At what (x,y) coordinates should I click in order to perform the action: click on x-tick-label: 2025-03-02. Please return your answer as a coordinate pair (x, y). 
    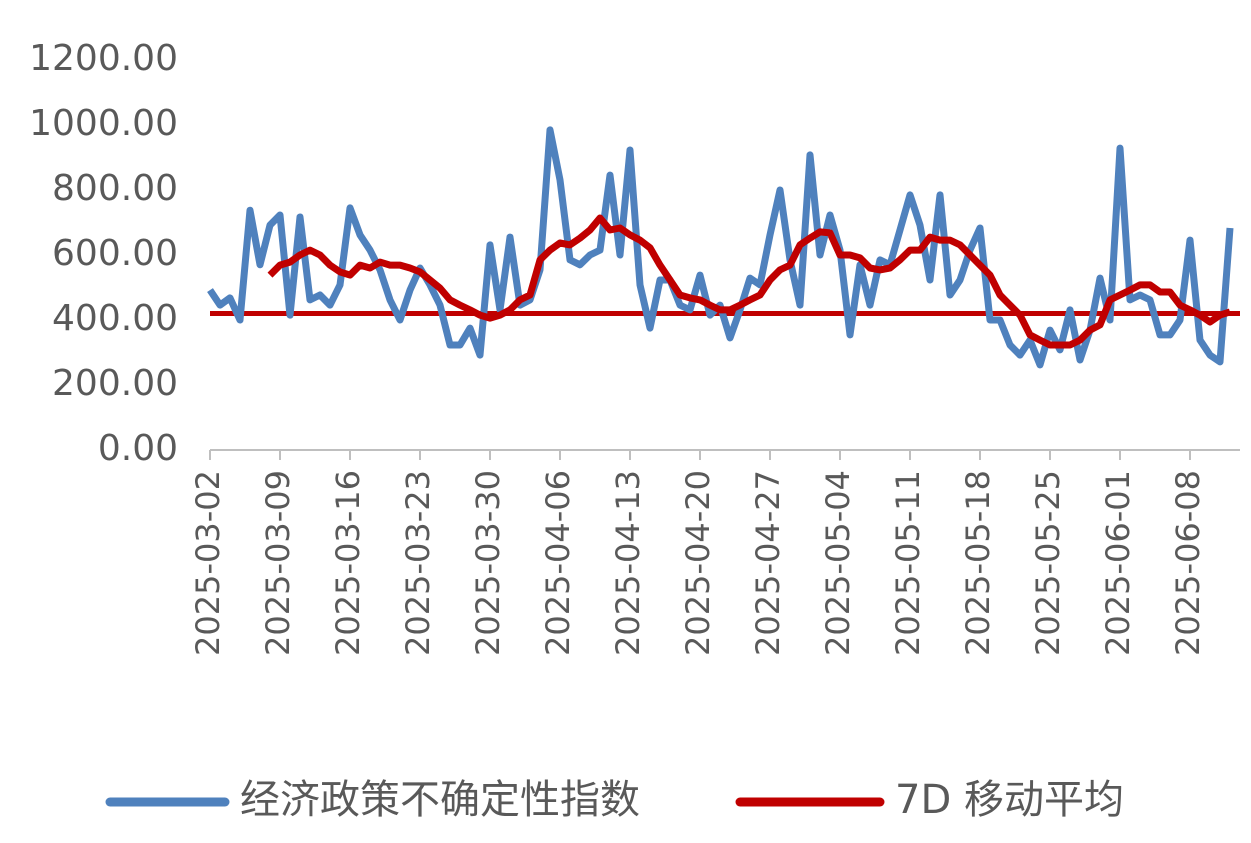
    Looking at the image, I should click on (208, 563).